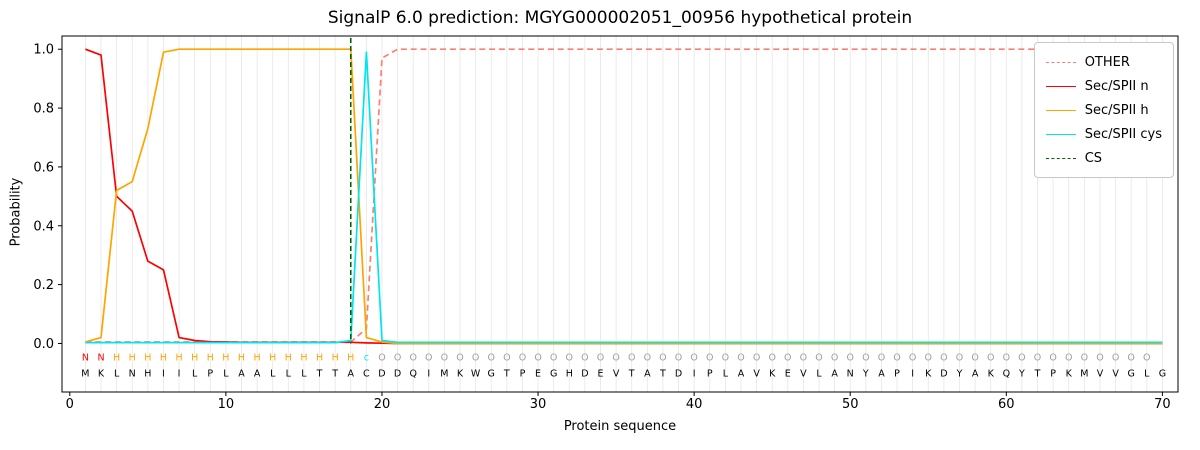 This screenshot has height=450, width=1200. Describe the element at coordinates (476, 373) in the screenshot. I see `sequence-letter: W` at that location.